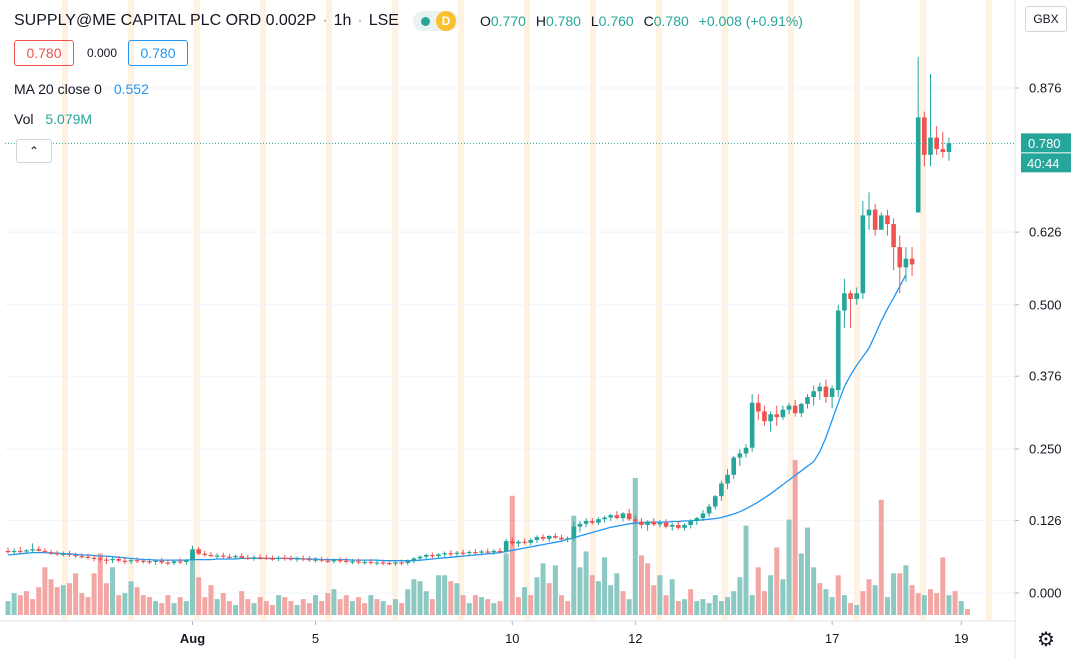 The width and height of the screenshot is (1078, 658). I want to click on sell-price-box: 0.780, so click(44, 53).